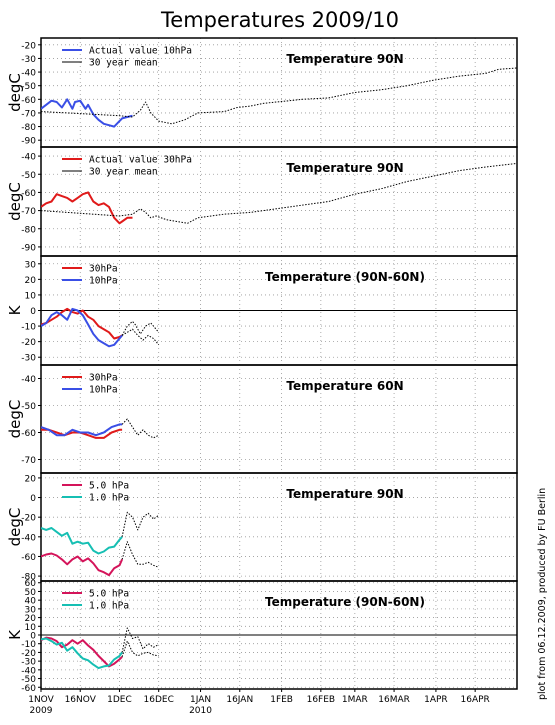 This screenshot has height=725, width=555. Describe the element at coordinates (281, 700) in the screenshot. I see `x-tick-label: 1FEB` at that location.